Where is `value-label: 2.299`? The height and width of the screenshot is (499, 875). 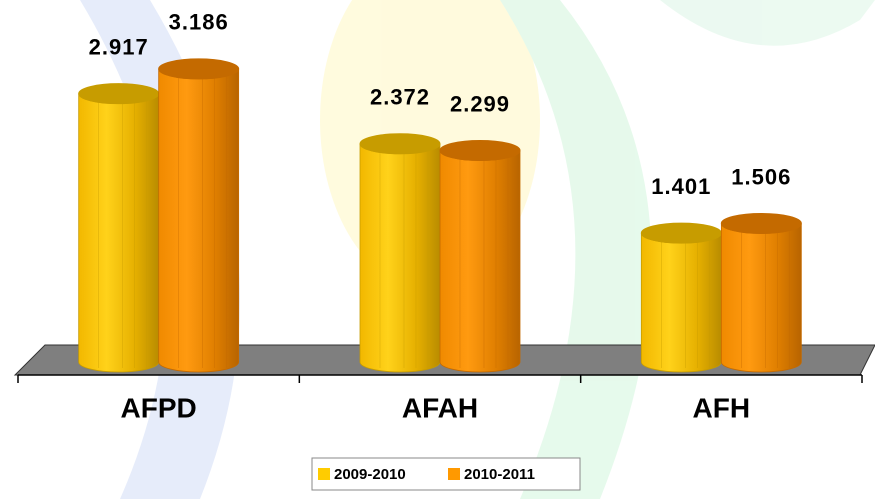
value-label: 2.299 is located at coordinates (480, 103).